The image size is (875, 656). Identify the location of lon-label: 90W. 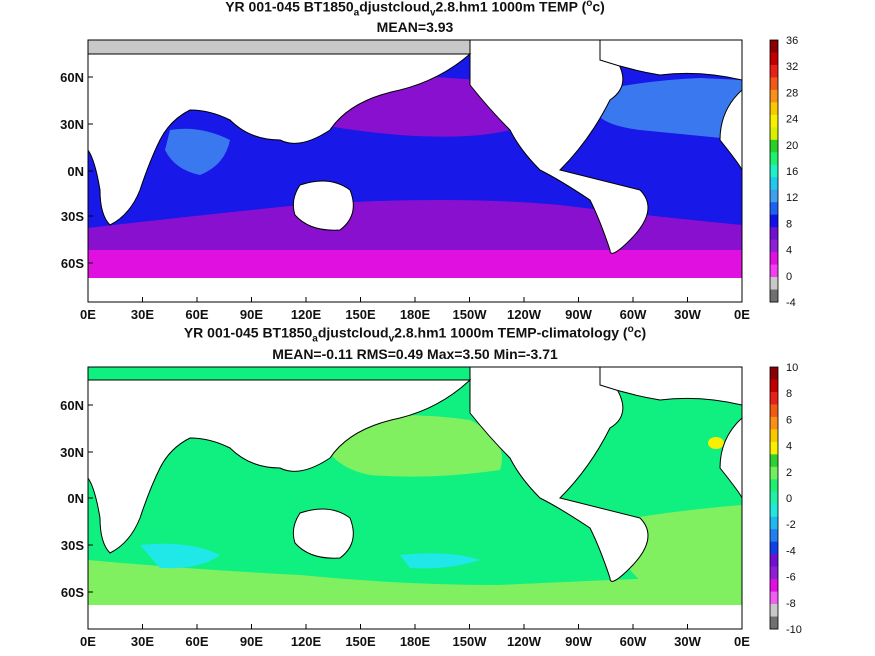
(578, 641).